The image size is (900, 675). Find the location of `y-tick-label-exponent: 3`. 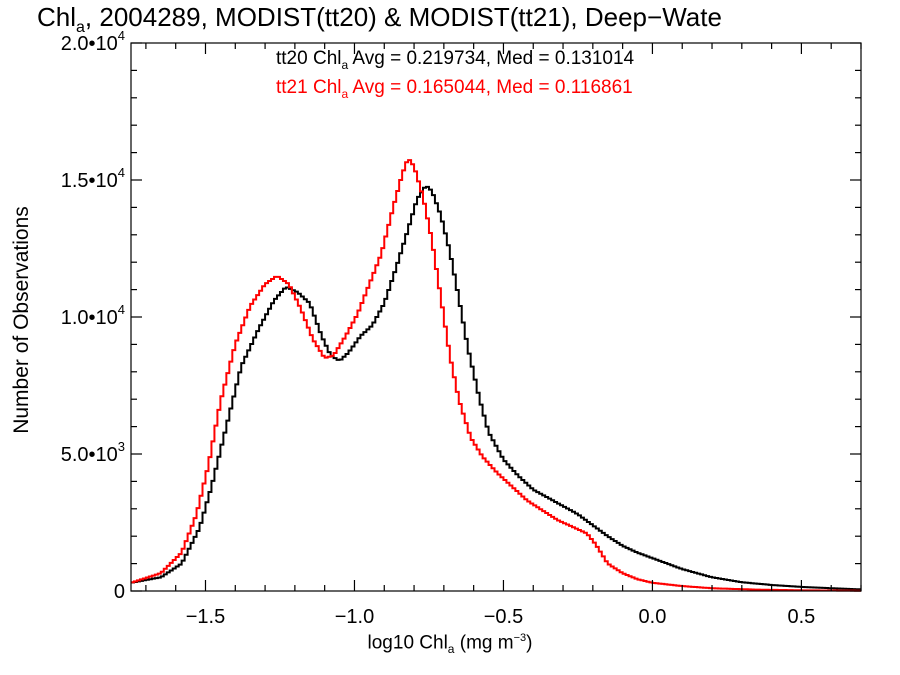

y-tick-label-exponent: 3 is located at coordinates (121, 446).